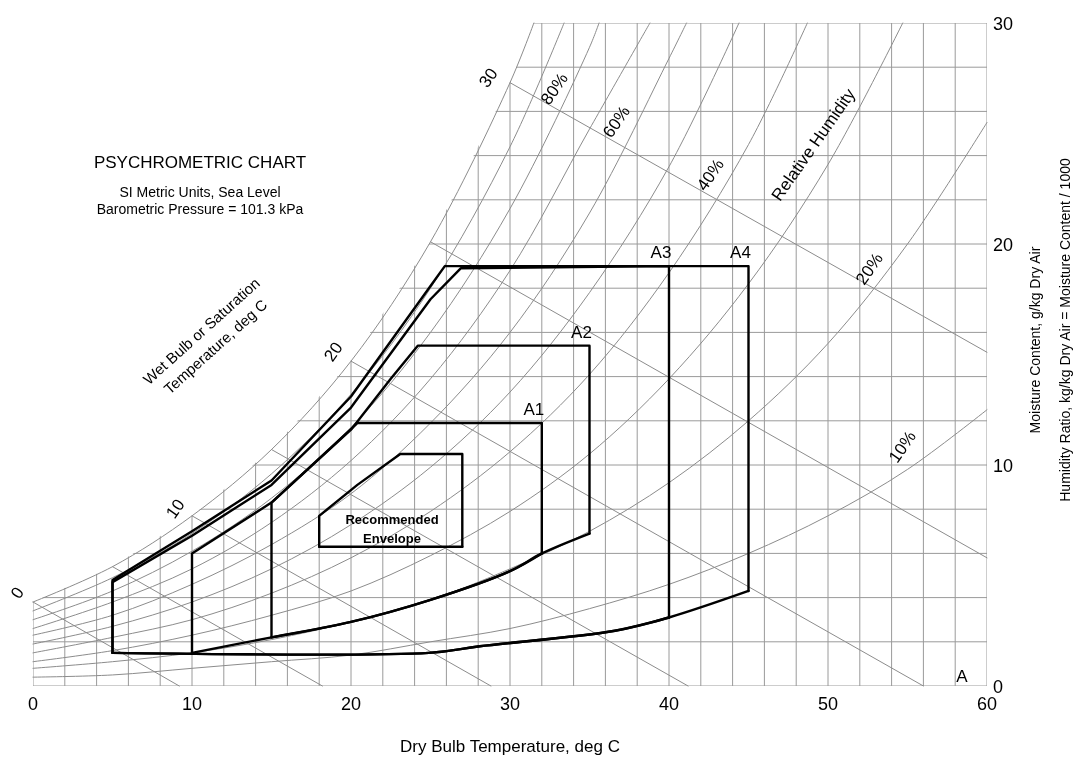 The height and width of the screenshot is (764, 1086). I want to click on text: Humidity Ratio, kg/kg Dry Air = Moisture Content / 1000, so click(1065, 330).